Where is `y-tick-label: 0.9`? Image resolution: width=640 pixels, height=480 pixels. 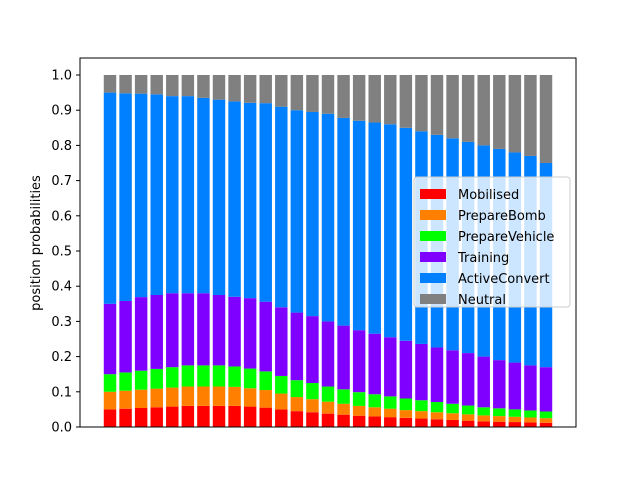 y-tick-label: 0.9 is located at coordinates (61, 111).